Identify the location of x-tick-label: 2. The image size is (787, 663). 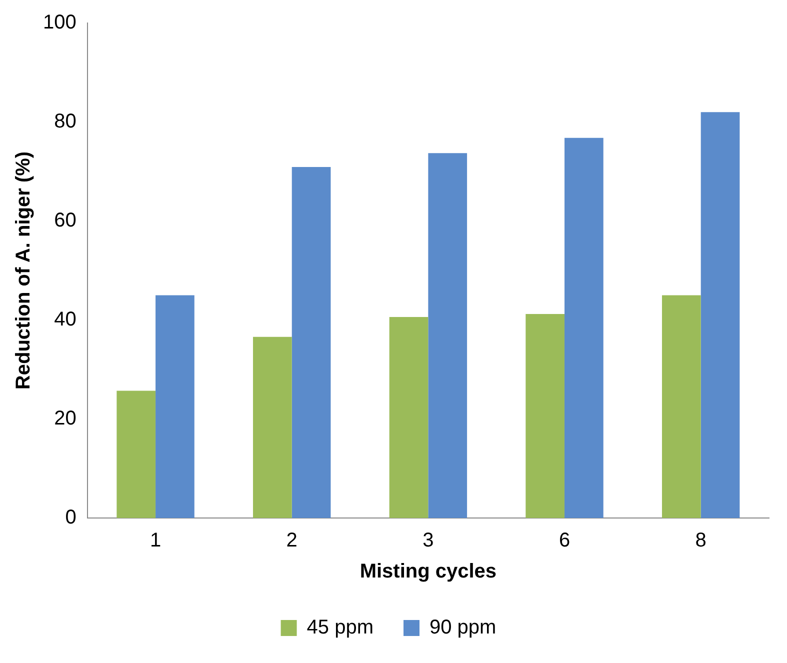
(292, 541).